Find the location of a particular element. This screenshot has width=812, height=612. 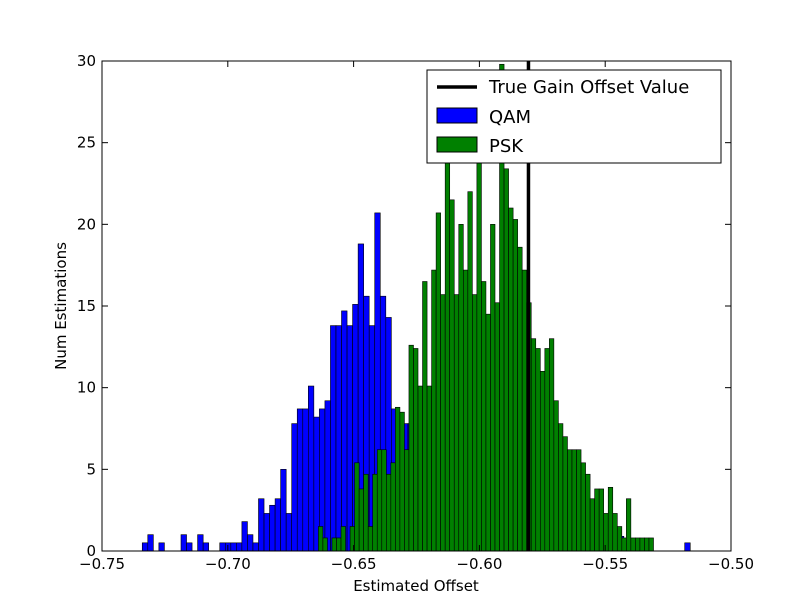

legend-label-qam: QAM is located at coordinates (510, 117).